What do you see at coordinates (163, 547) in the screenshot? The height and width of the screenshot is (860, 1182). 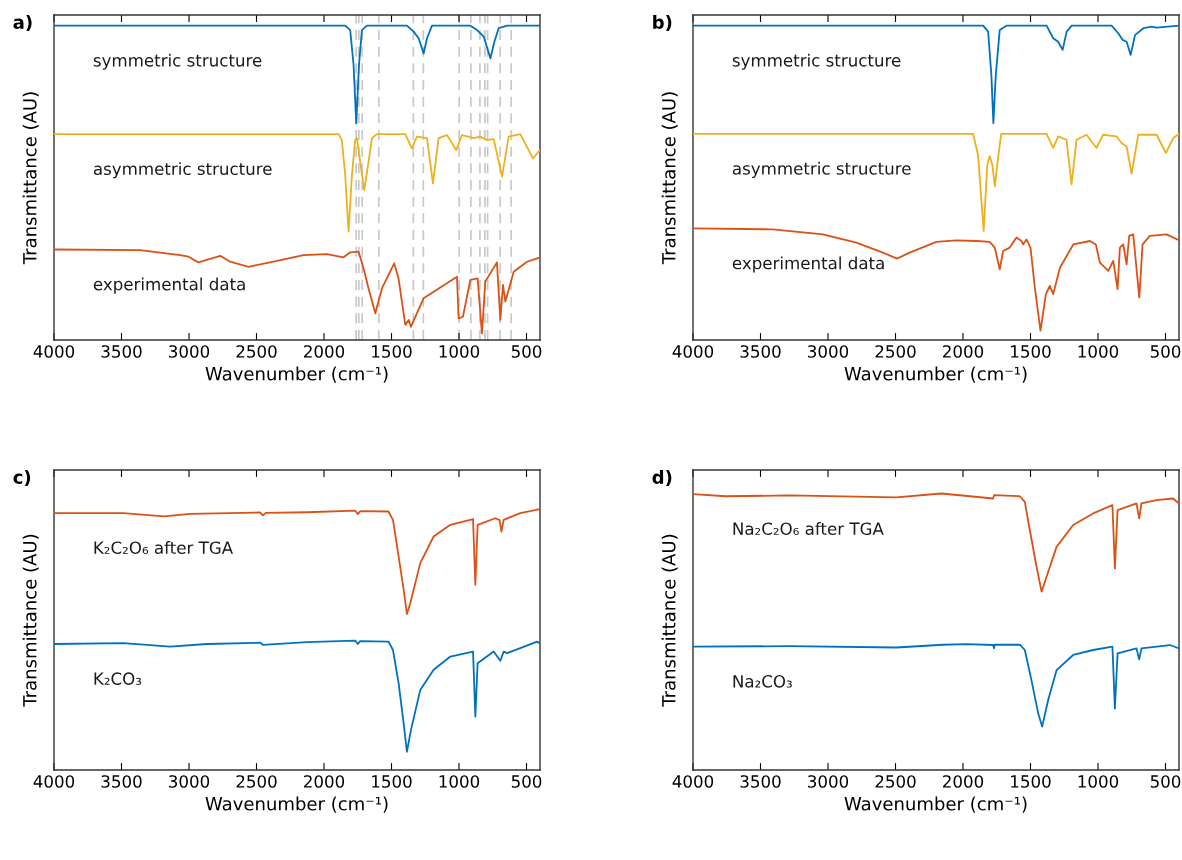 I see `series-label: K₂C₂O₆ after TGA` at bounding box center [163, 547].